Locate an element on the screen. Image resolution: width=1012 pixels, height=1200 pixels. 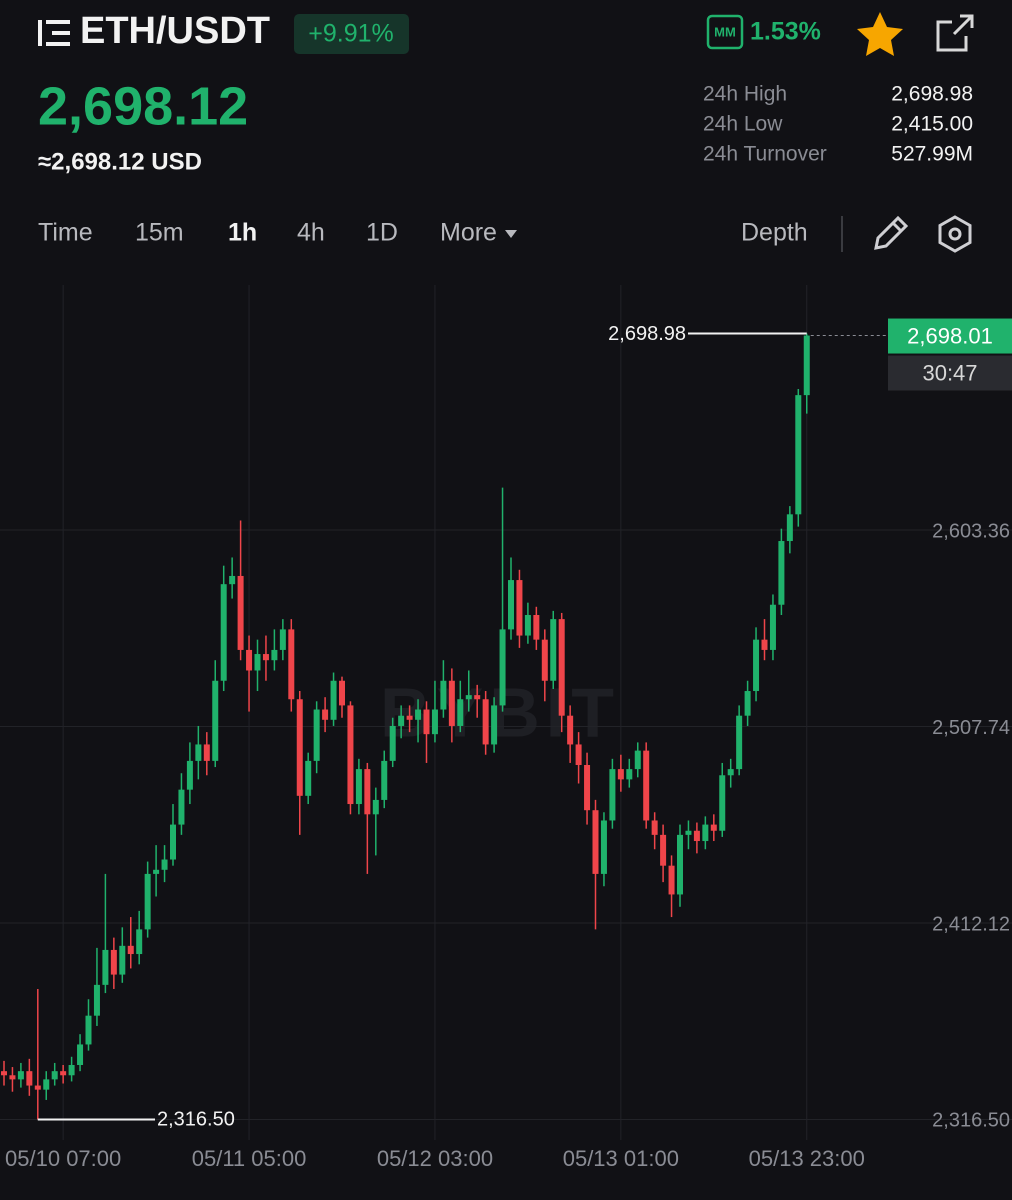
y-tick-label: 2,507.74 is located at coordinates (971, 728).